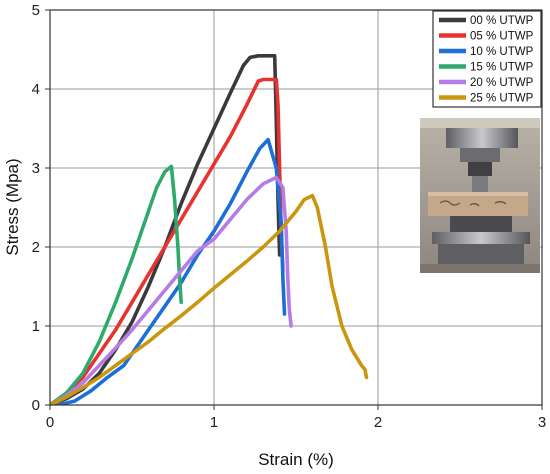 The width and height of the screenshot is (550, 474). I want to click on x-axis-label: Strain (%), so click(296, 459).